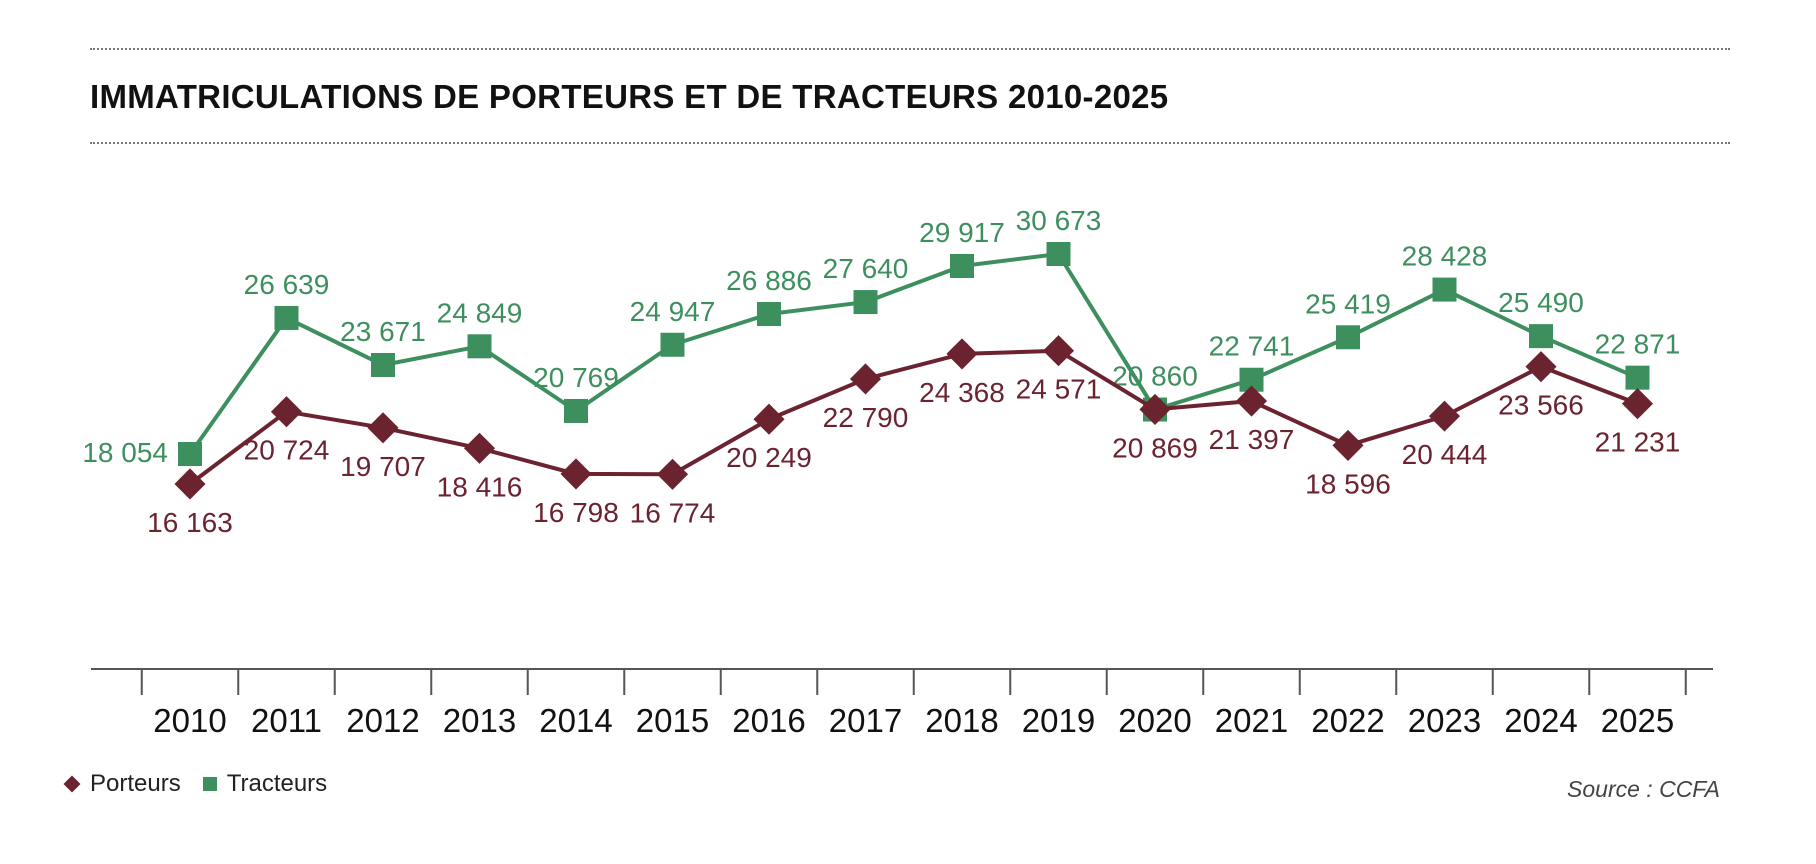  Describe the element at coordinates (673, 311) in the screenshot. I see `tracteurs-data-label: 24 947` at that location.